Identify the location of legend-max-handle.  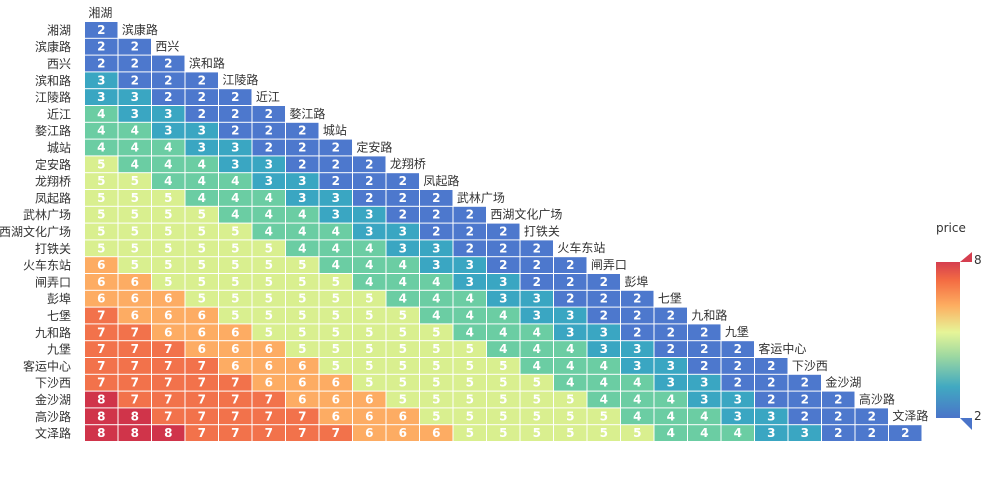
(966, 257).